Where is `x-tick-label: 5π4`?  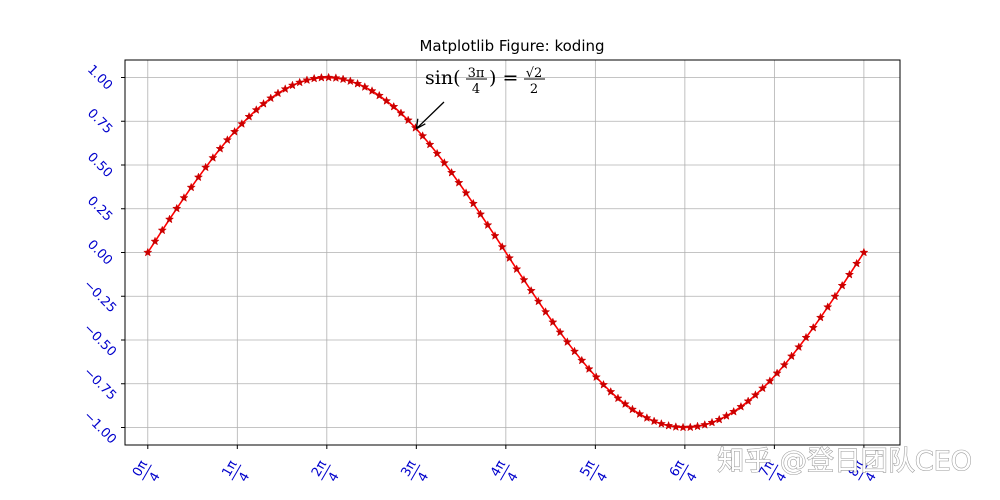 x-tick-label: 5π4 is located at coordinates (594, 471).